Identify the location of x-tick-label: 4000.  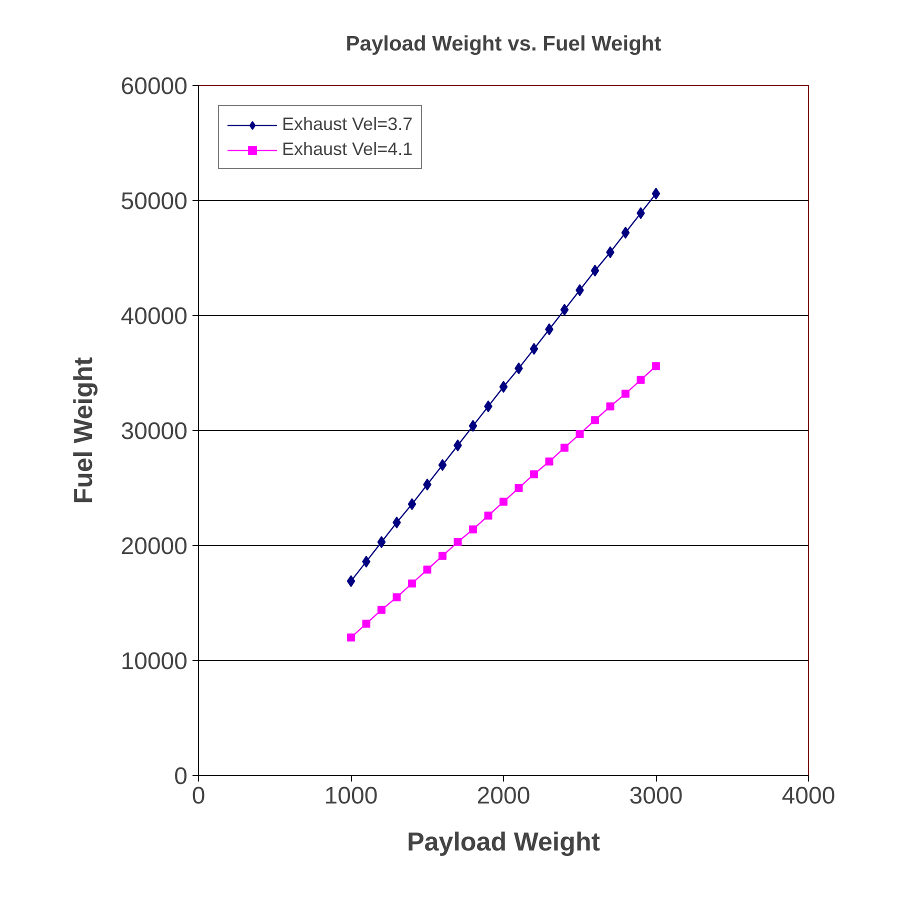
(809, 796).